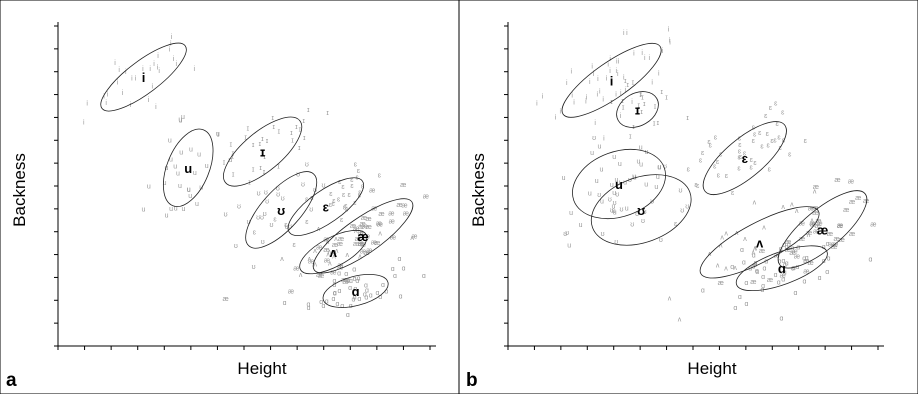 The height and width of the screenshot is (399, 918). I want to click on cluster-label: ʌ, so click(760, 242).